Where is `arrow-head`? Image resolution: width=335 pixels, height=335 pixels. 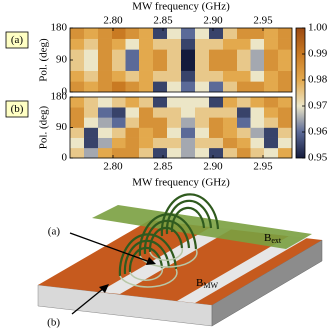 arrow-head is located at coordinates (104, 288).